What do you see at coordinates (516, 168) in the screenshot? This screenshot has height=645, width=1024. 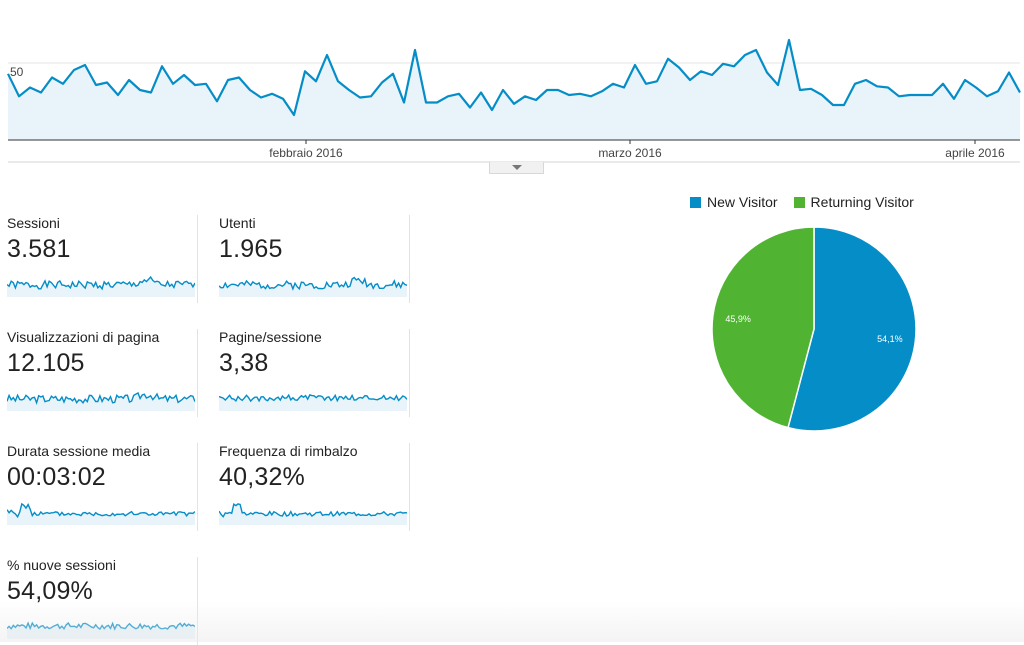 I see `chart-collapse-toggle` at bounding box center [516, 168].